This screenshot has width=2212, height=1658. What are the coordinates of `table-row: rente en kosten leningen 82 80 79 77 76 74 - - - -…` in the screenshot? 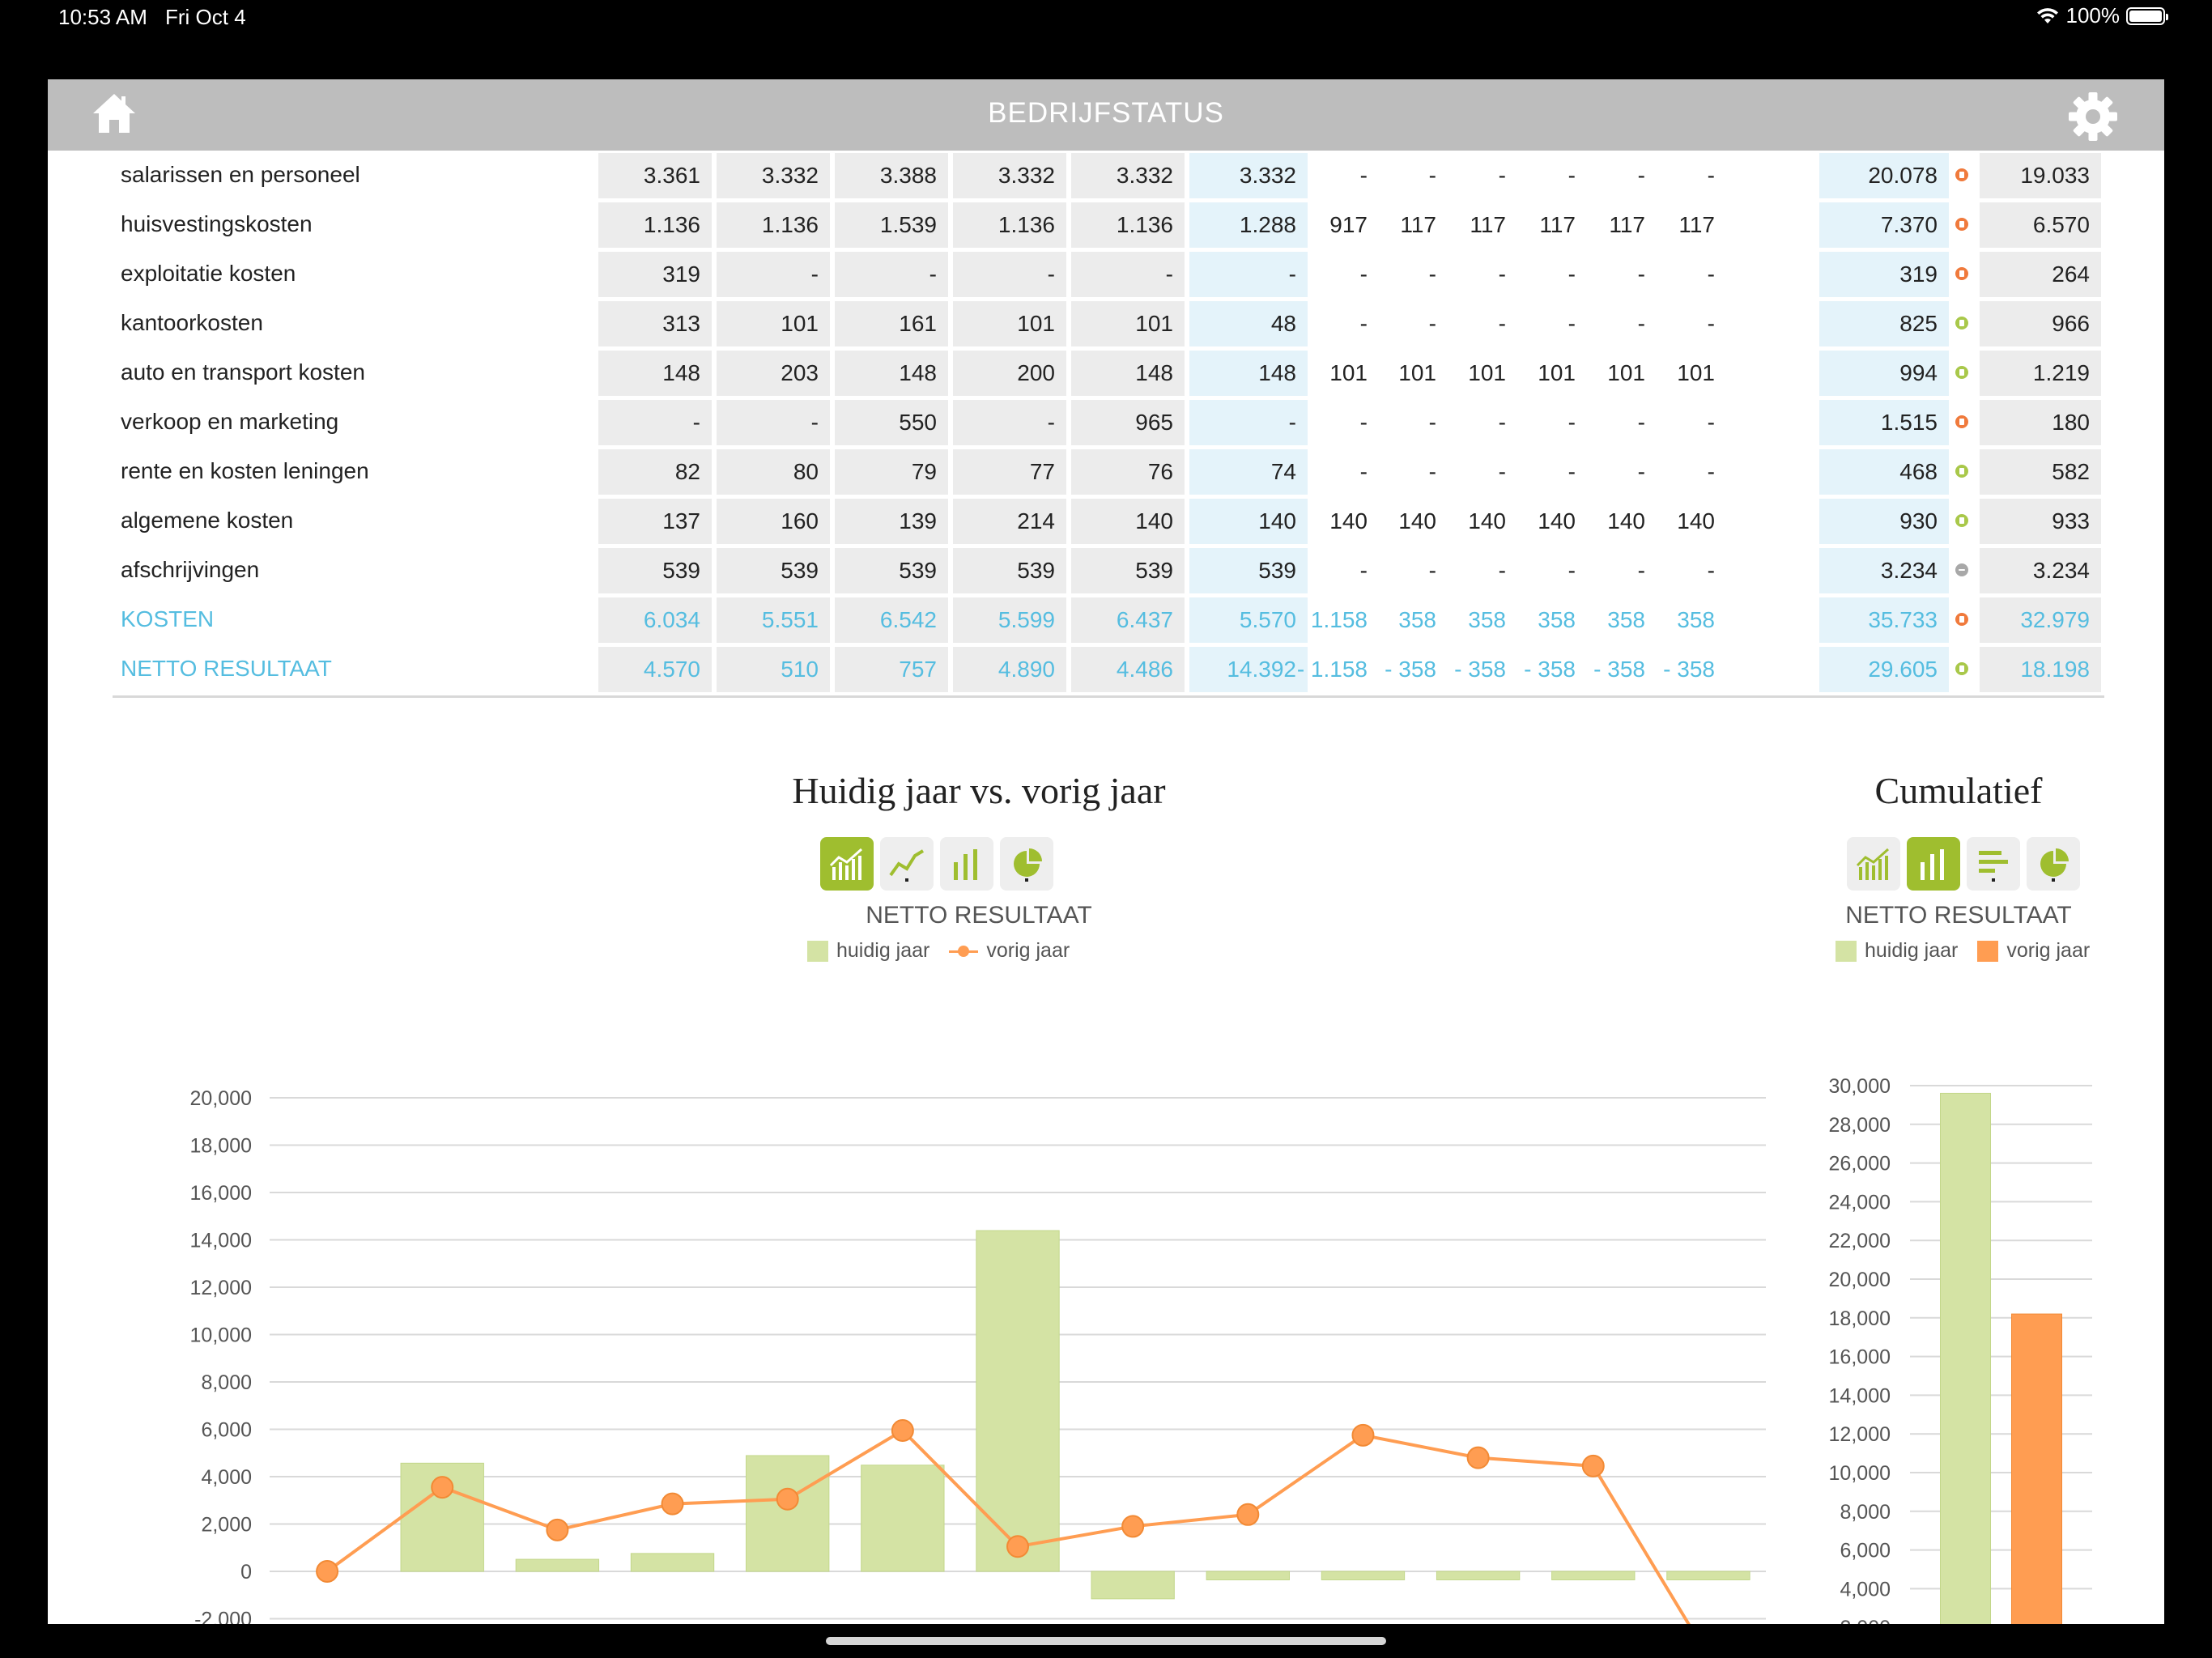 It's located at (1106, 471).